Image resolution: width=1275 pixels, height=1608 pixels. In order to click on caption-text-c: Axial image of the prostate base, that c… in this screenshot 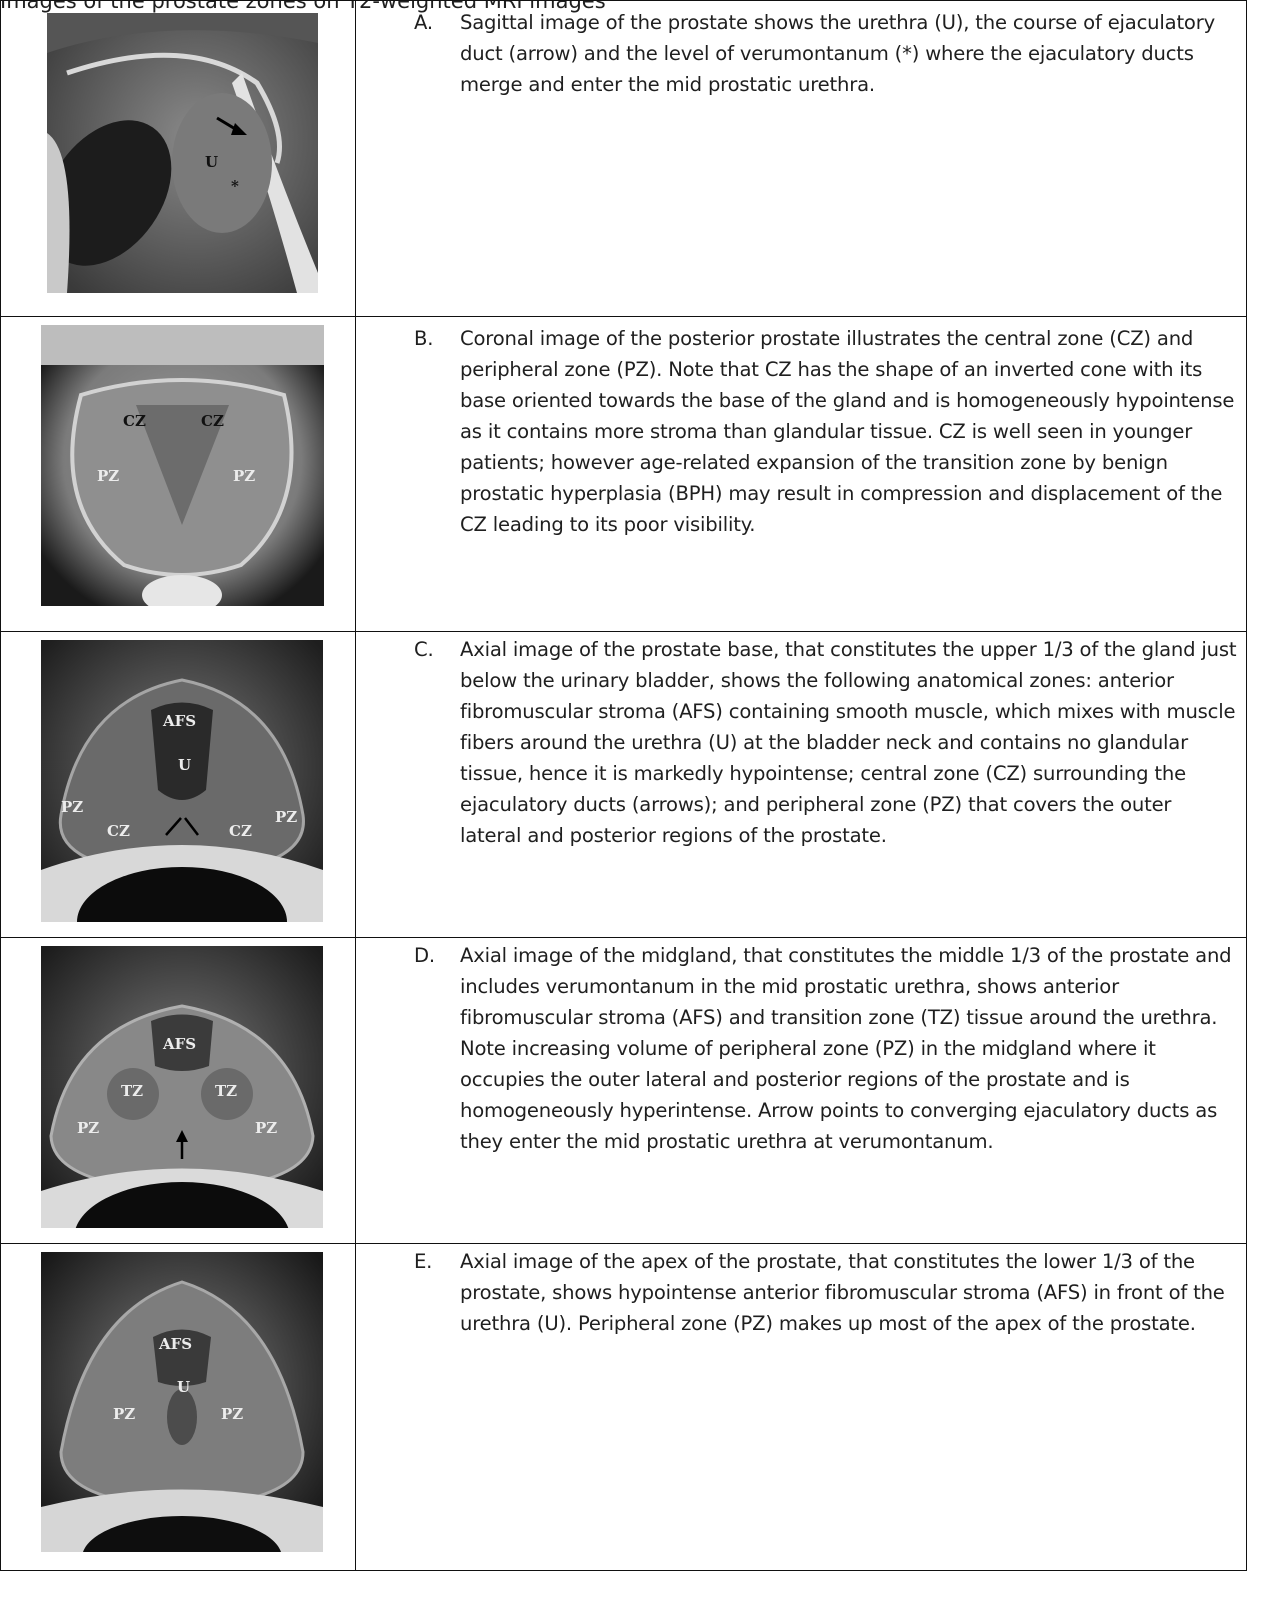, I will do `click(848, 742)`.